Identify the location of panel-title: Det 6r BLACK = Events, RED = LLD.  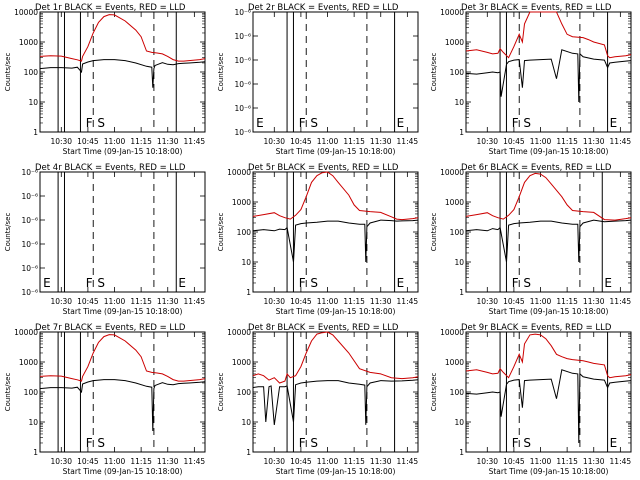
(536, 168).